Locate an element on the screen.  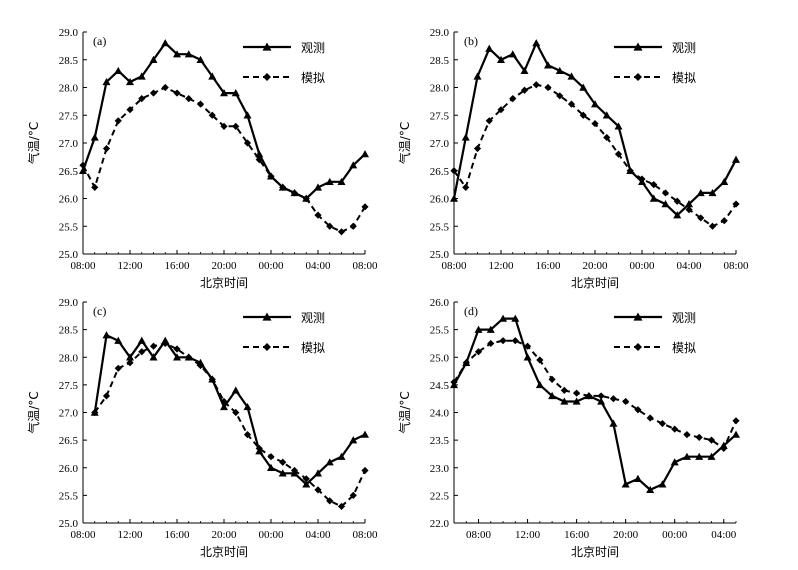
y-axis-label: 气温/°C is located at coordinates (33, 412).